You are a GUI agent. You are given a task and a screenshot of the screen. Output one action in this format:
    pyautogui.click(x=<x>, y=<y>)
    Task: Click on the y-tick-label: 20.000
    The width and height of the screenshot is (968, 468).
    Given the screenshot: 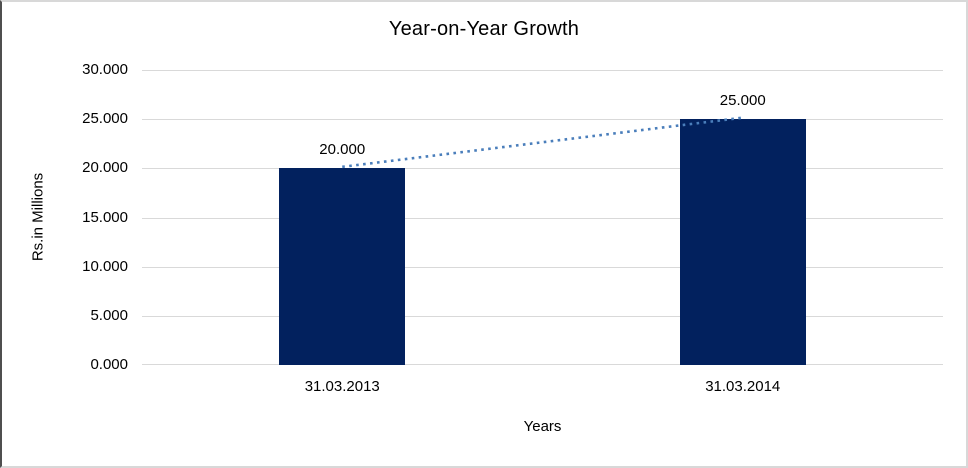 What is the action you would take?
    pyautogui.click(x=105, y=168)
    